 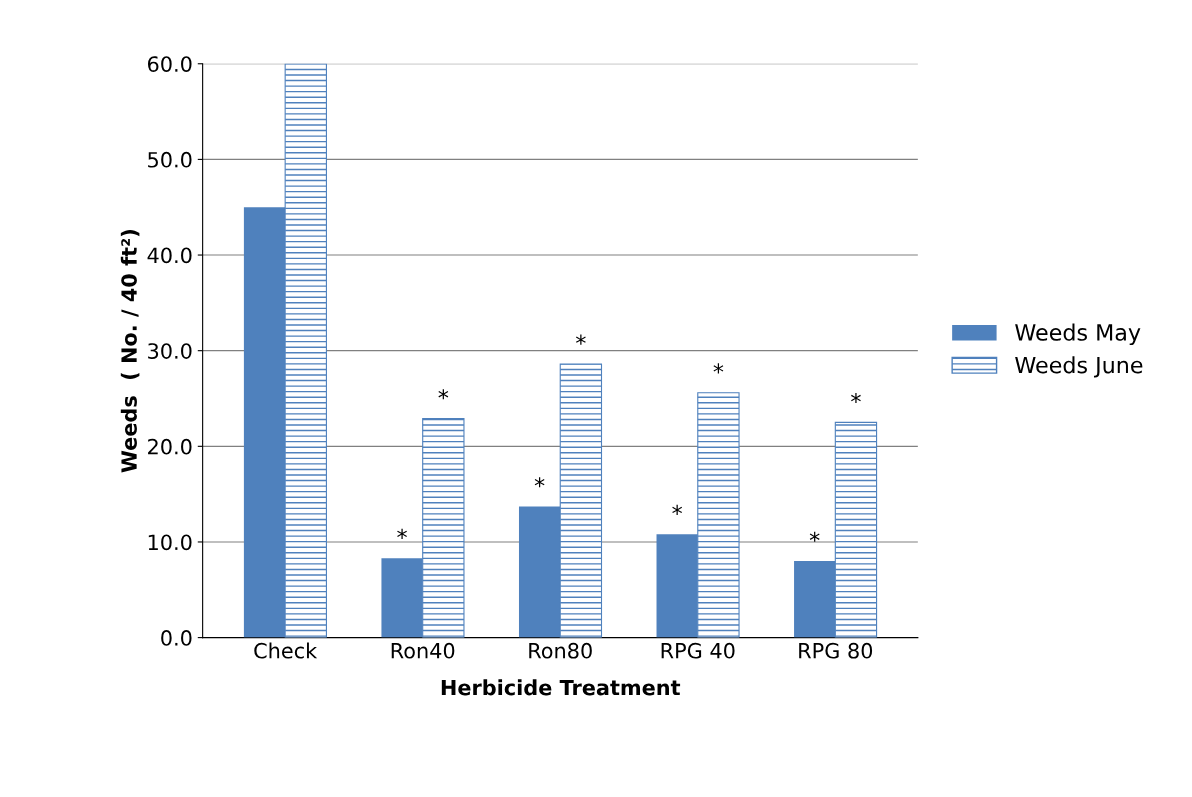 What do you see at coordinates (561, 687) in the screenshot?
I see `x-axis-title: Herbicide Treatment` at bounding box center [561, 687].